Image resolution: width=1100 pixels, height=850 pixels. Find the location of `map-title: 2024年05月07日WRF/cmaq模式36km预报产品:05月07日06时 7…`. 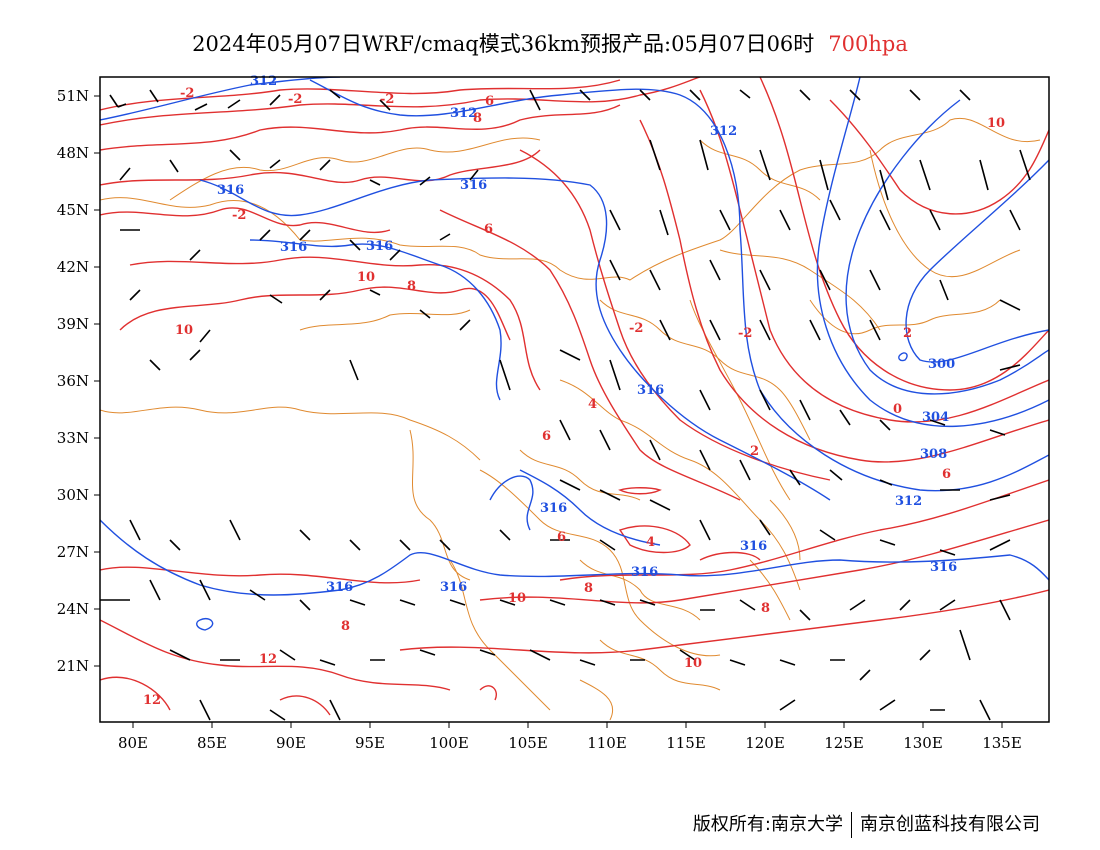

map-title: 2024年05月07日WRF/cmaq模式36km预报产品:05月07日06时 7… is located at coordinates (550, 43).